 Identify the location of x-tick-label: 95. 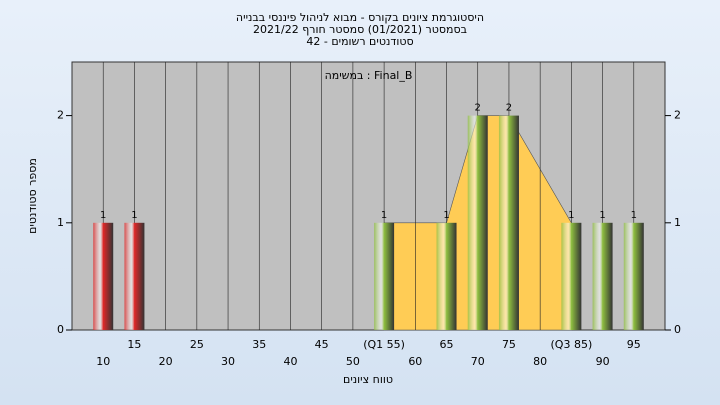
(634, 344).